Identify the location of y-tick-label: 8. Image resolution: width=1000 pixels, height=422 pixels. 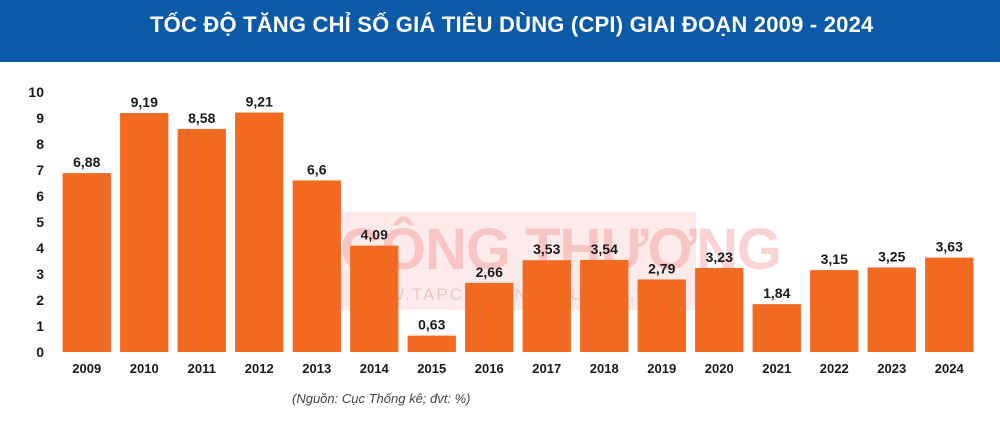
(40, 144).